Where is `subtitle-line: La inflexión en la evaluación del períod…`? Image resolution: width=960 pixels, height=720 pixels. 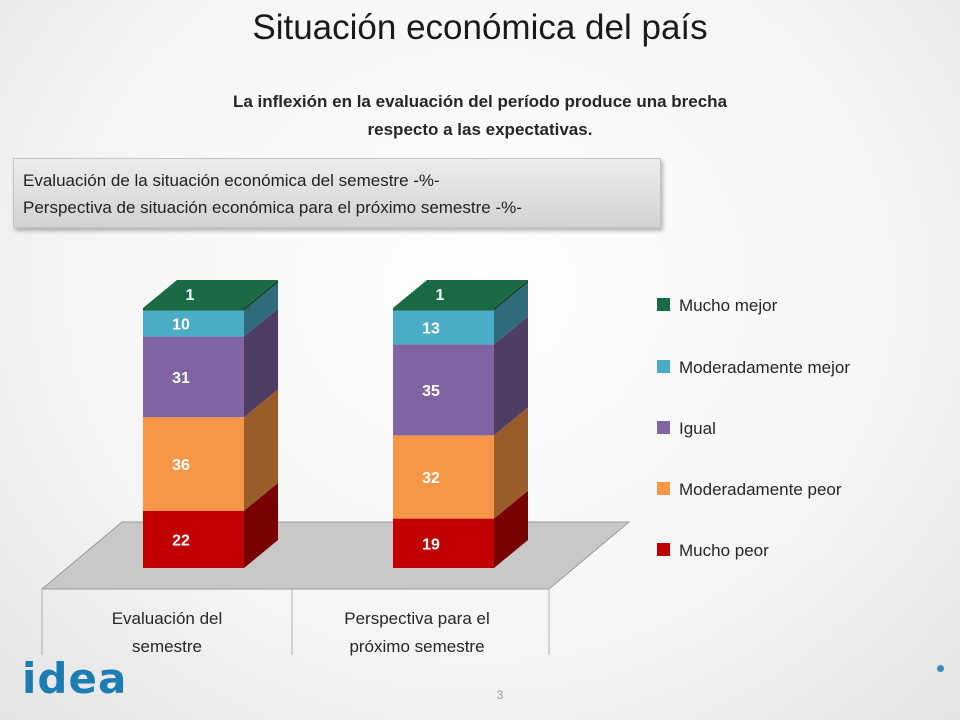
subtitle-line: La inflexión en la evaluación del períod… is located at coordinates (480, 101).